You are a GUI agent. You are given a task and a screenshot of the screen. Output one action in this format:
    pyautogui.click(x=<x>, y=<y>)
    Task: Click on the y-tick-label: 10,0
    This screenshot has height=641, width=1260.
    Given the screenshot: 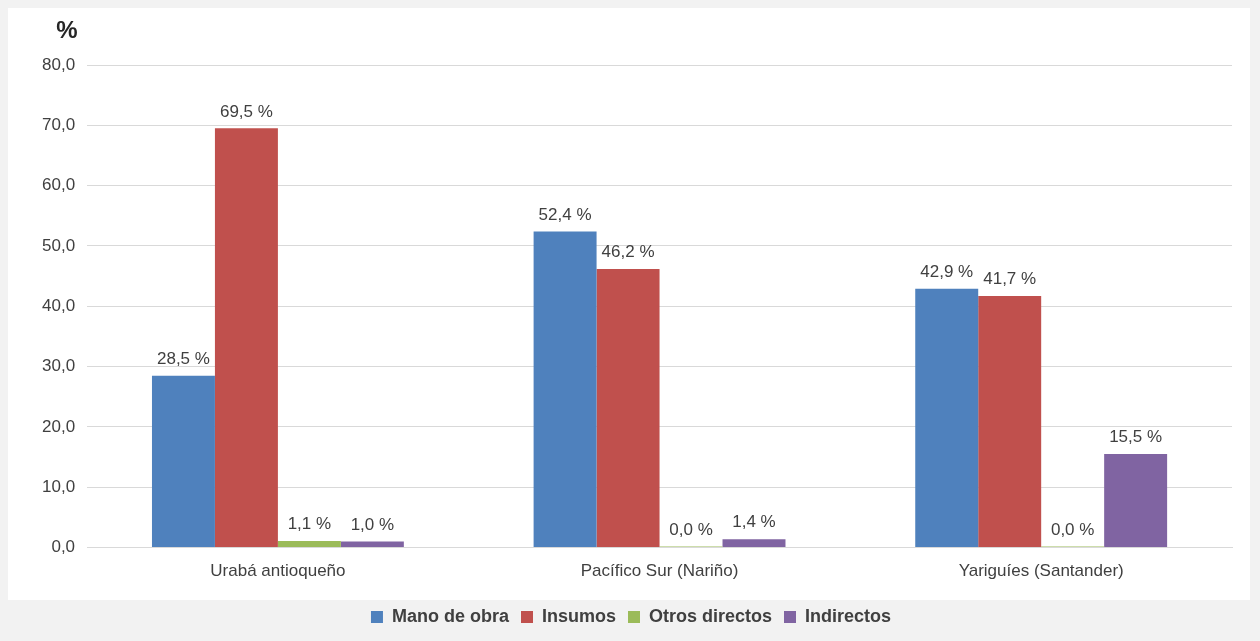 What is the action you would take?
    pyautogui.click(x=58, y=486)
    